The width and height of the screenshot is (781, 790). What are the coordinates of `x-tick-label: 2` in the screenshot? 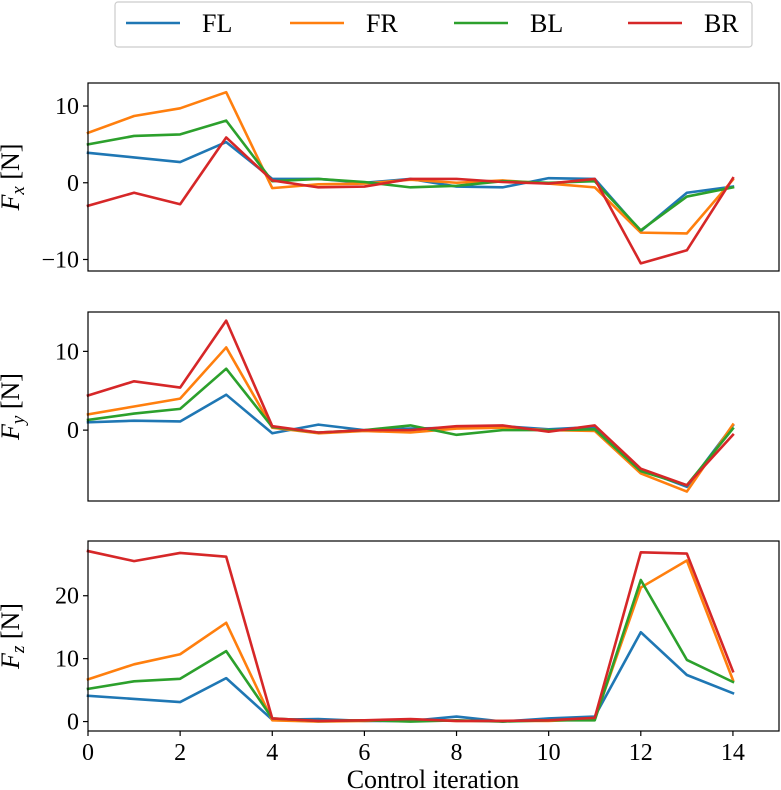 It's located at (180, 753).